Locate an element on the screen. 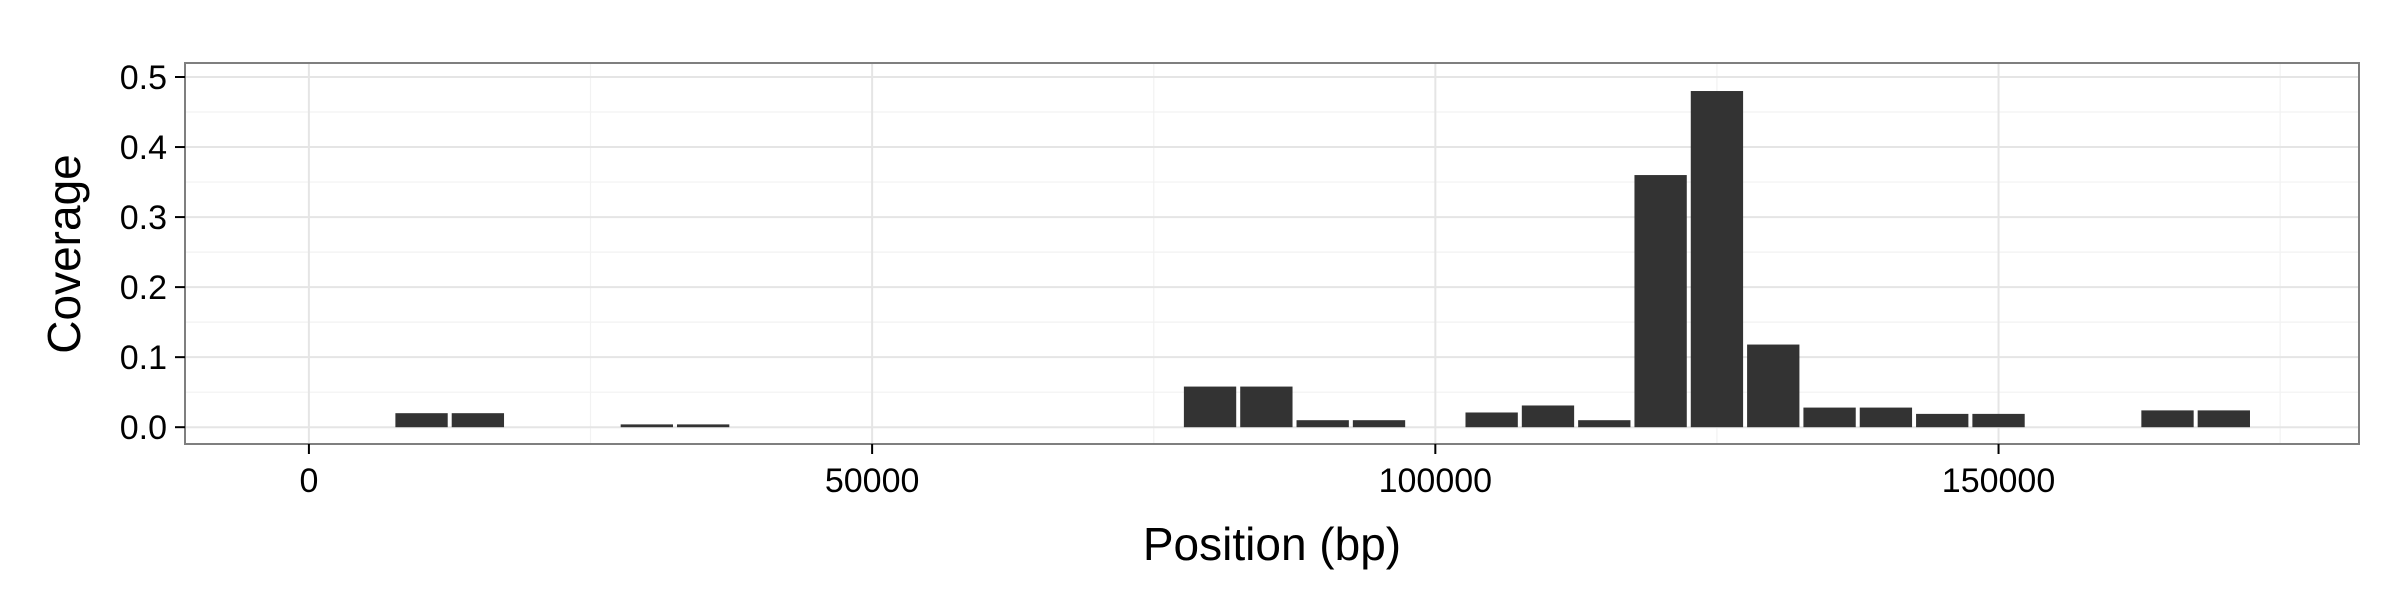 Image resolution: width=2400 pixels, height=600 pixels. y-tick-label: 0.1 is located at coordinates (143, 358).